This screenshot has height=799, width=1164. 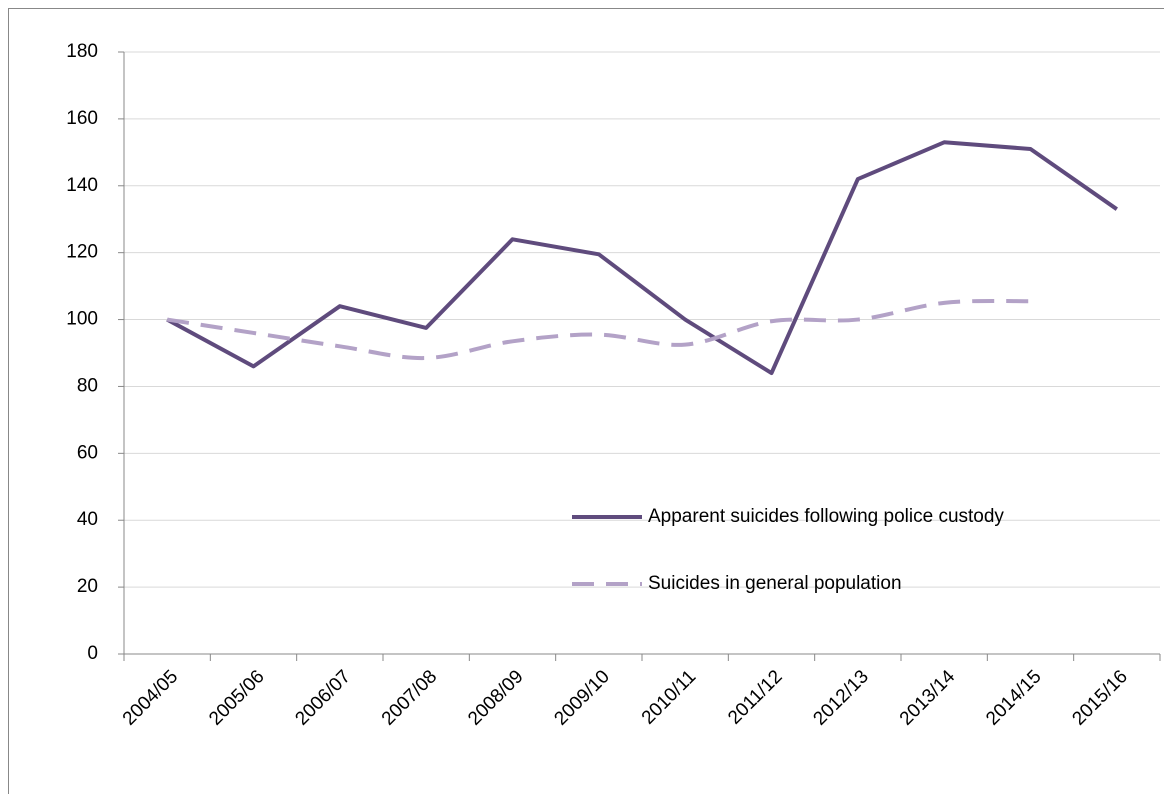 What do you see at coordinates (581, 697) in the screenshot?
I see `x-tick-label: 2009/10` at bounding box center [581, 697].